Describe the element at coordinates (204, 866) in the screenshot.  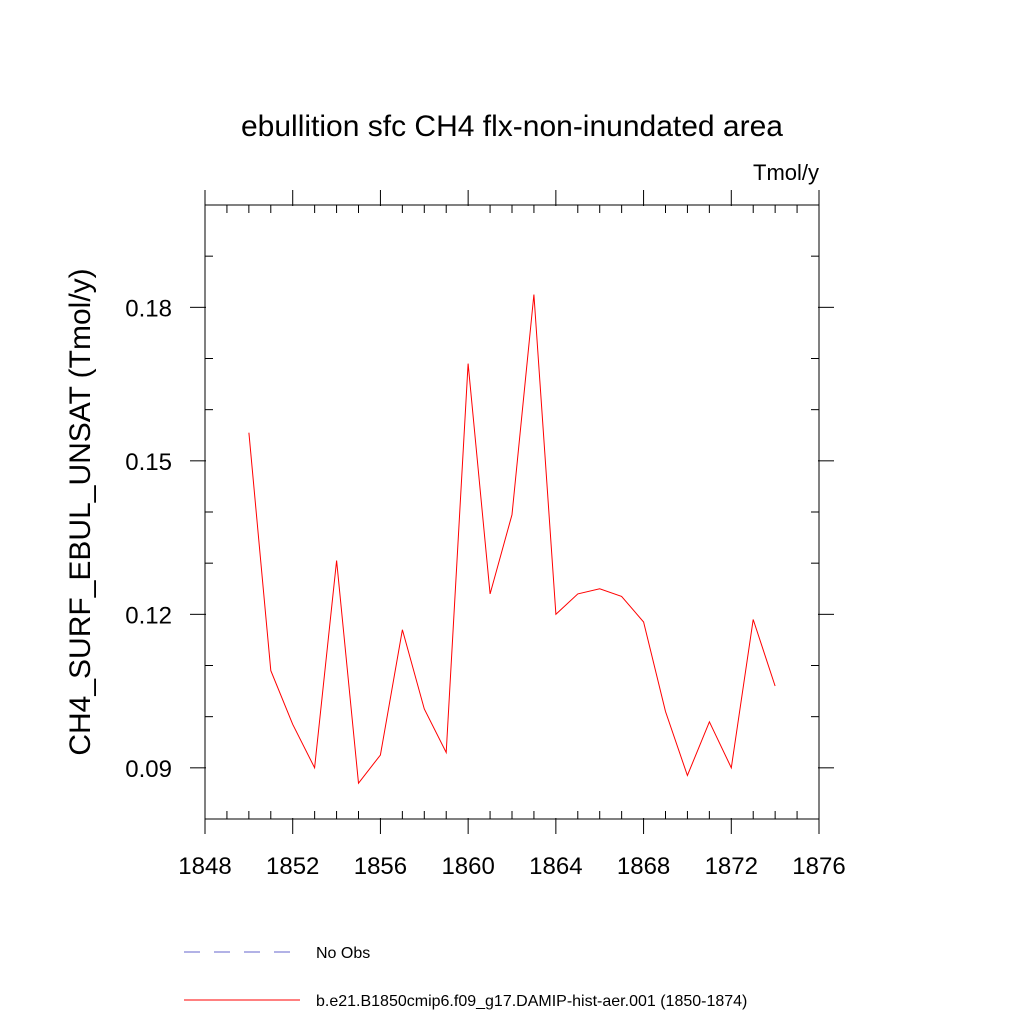
I see `x-tick-label: 1848` at that location.